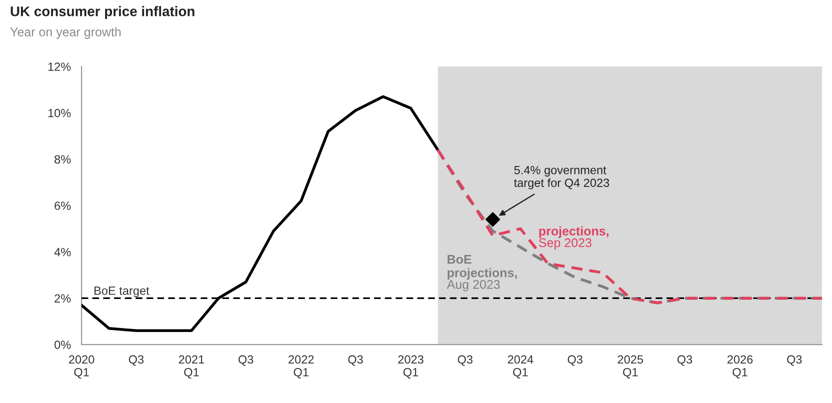  Describe the element at coordinates (122, 292) in the screenshot. I see `ref-line-label: BoE target` at that location.